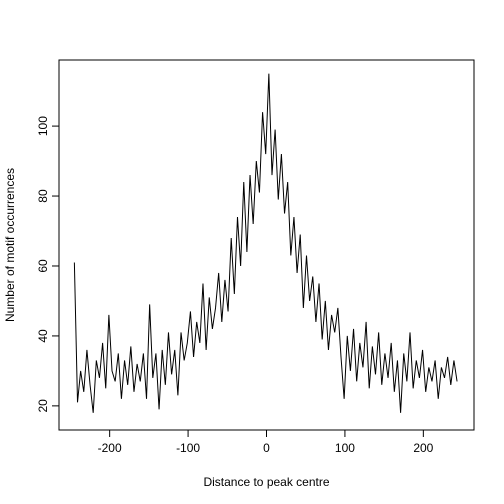 The height and width of the screenshot is (504, 504). Describe the element at coordinates (10, 245) in the screenshot. I see `y-axis-label: Number of motif occurrences` at that location.